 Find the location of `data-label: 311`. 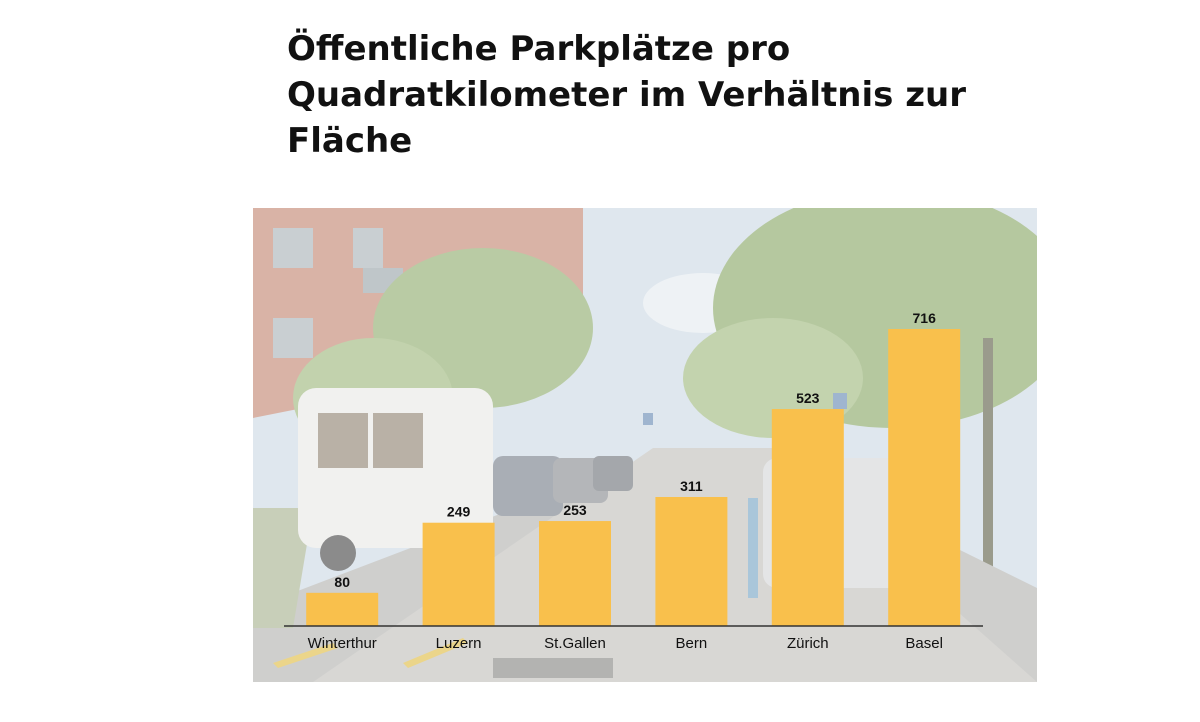

data-label: 311 is located at coordinates (691, 486).